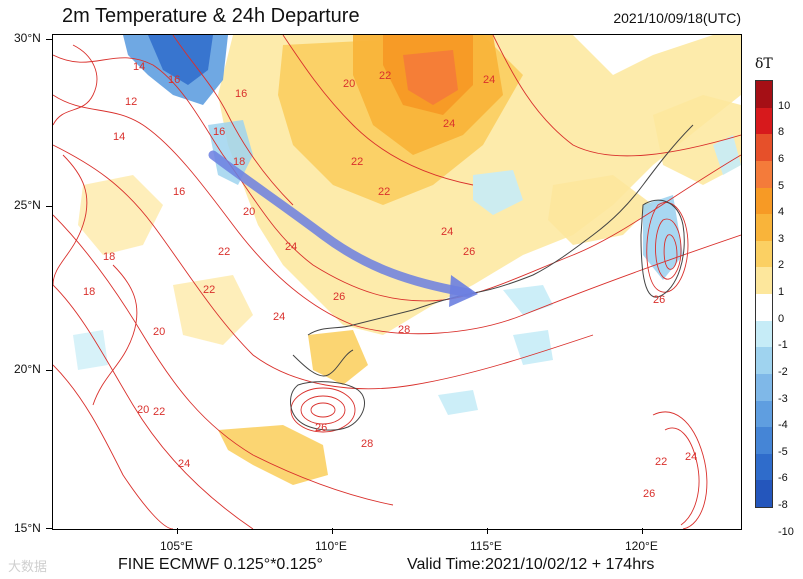 The width and height of the screenshot is (803, 579). I want to click on colorbar-label: 6, so click(781, 158).